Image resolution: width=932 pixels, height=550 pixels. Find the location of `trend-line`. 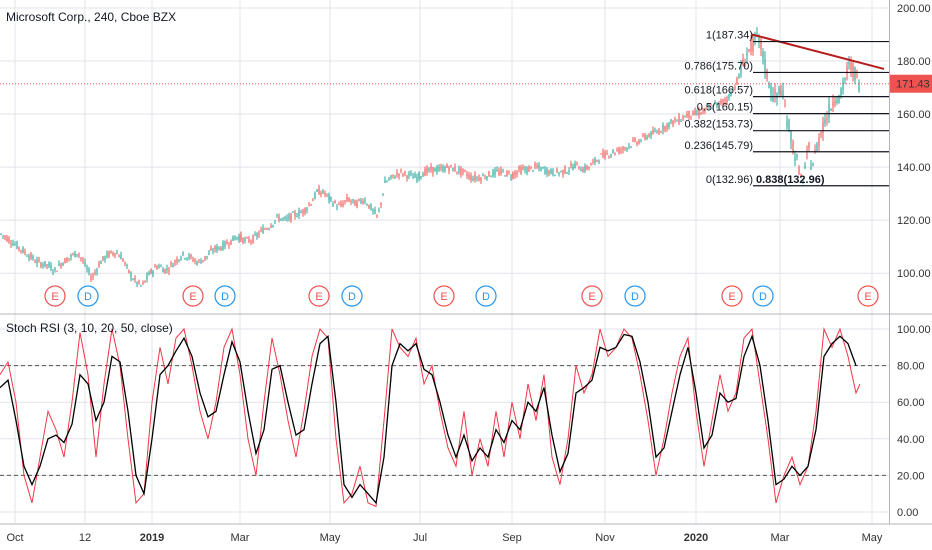

trend-line is located at coordinates (818, 51).